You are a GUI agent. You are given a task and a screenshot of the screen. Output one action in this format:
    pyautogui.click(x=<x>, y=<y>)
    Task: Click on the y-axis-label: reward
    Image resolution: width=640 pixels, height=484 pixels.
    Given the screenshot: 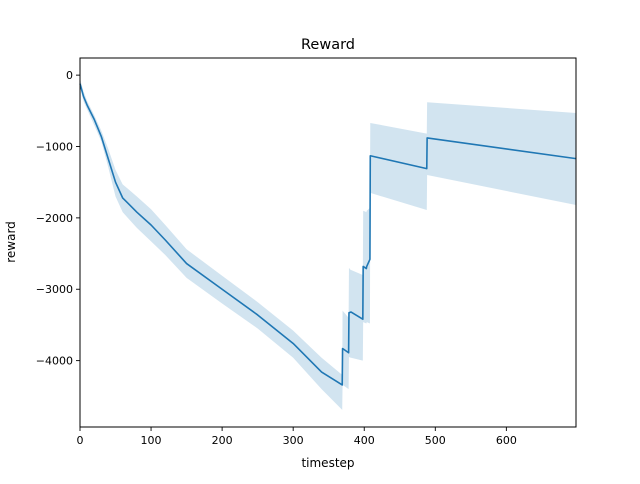 What is the action you would take?
    pyautogui.click(x=11, y=242)
    